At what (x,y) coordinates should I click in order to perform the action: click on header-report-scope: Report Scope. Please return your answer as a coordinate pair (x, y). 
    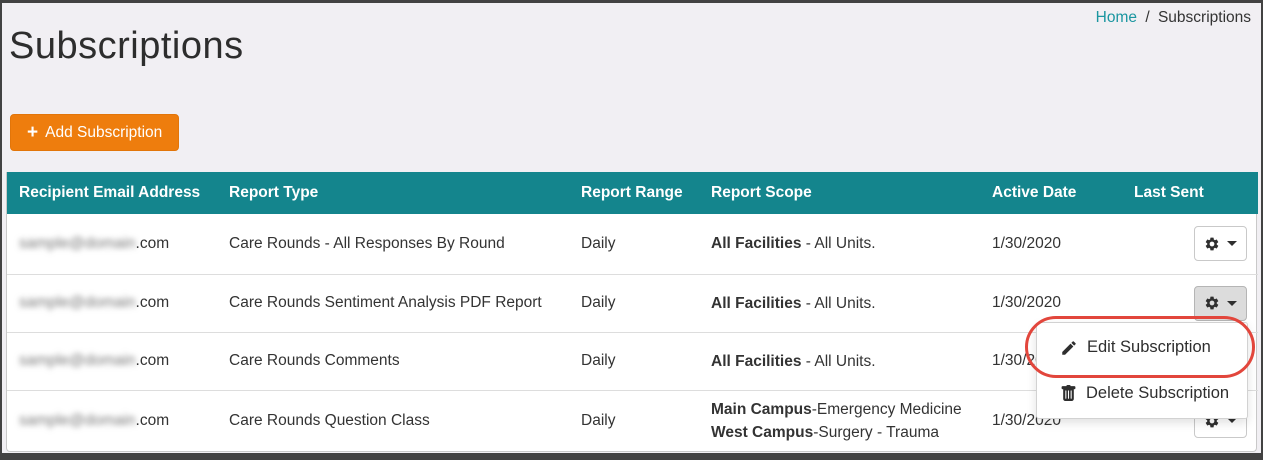
    Looking at the image, I should click on (851, 193).